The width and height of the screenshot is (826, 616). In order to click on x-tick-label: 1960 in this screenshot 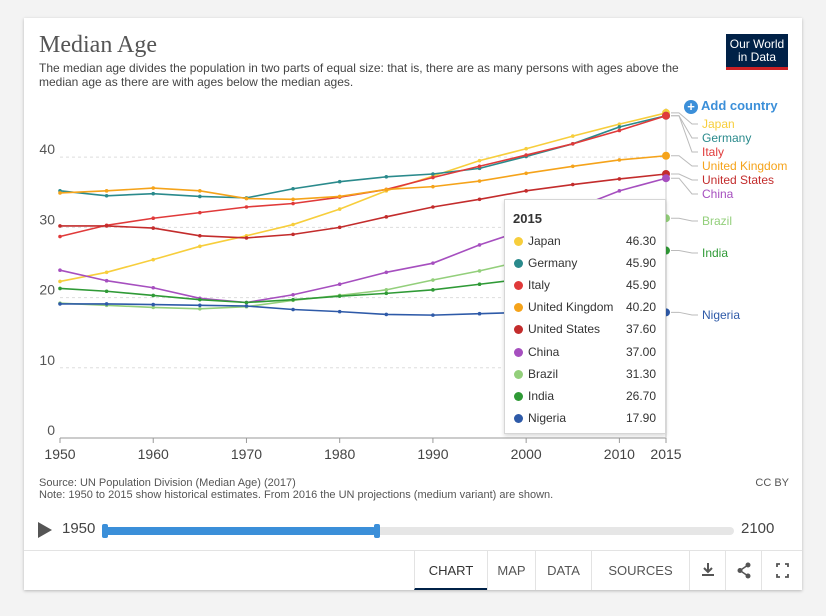, I will do `click(153, 454)`.